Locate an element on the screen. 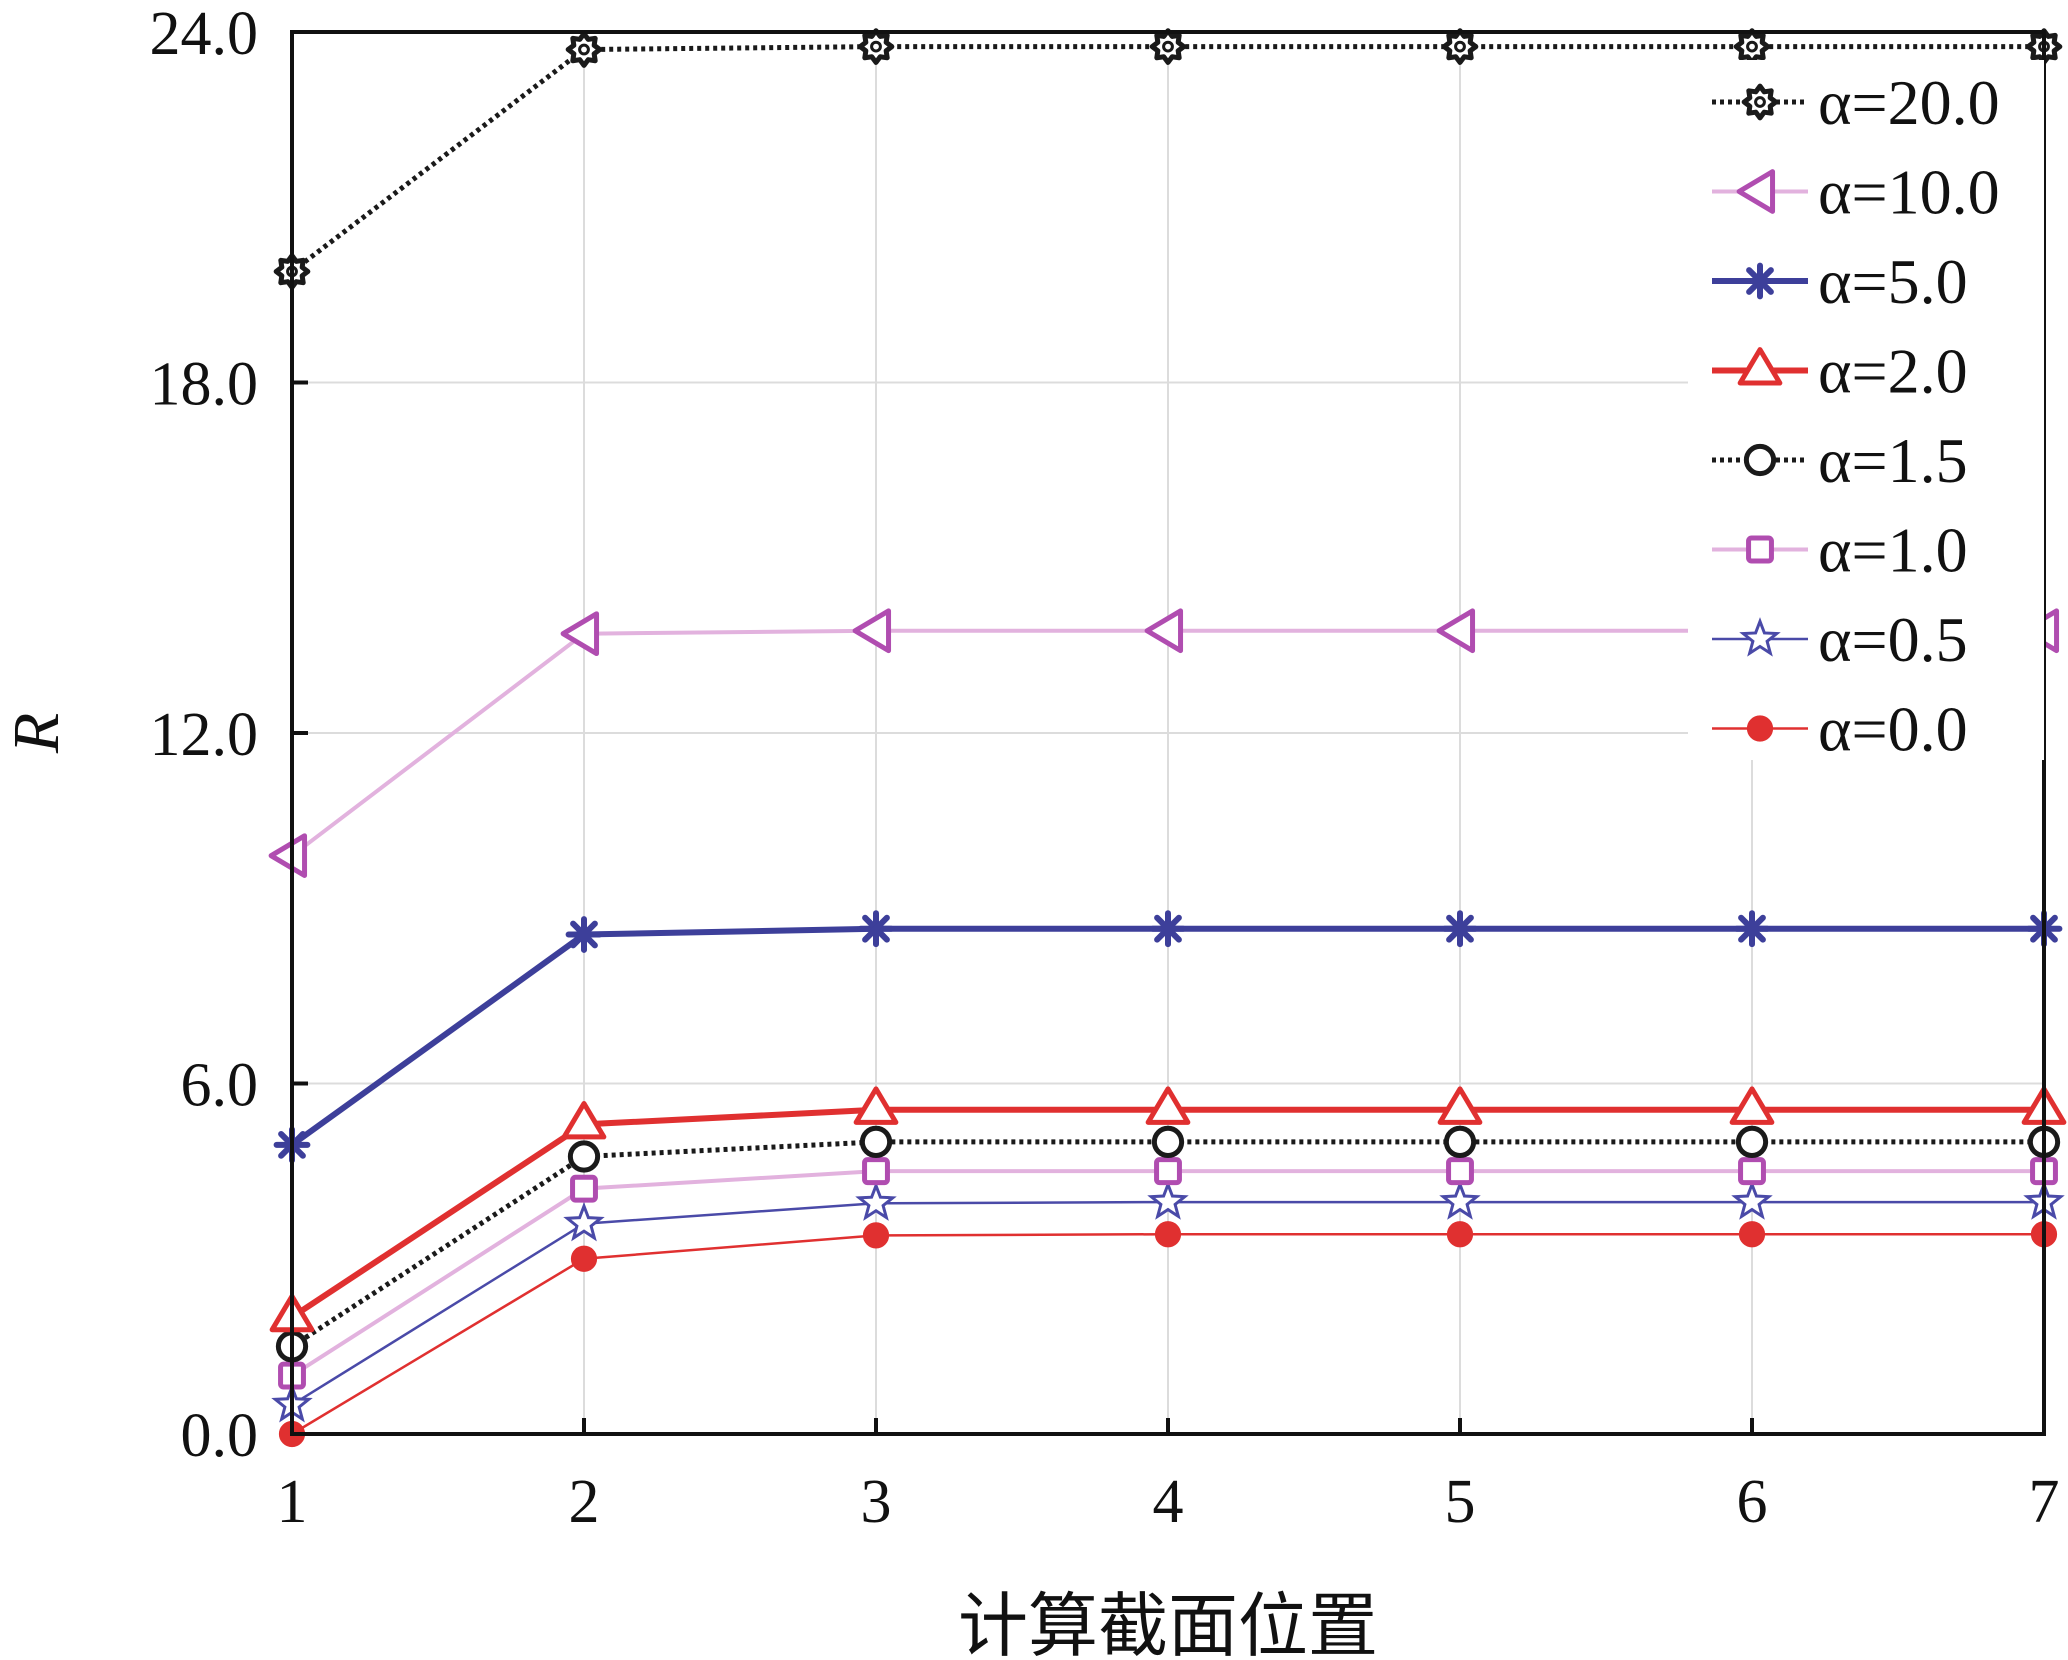 The height and width of the screenshot is (1660, 2068). legend-item: α=5.0 is located at coordinates (1840, 281).